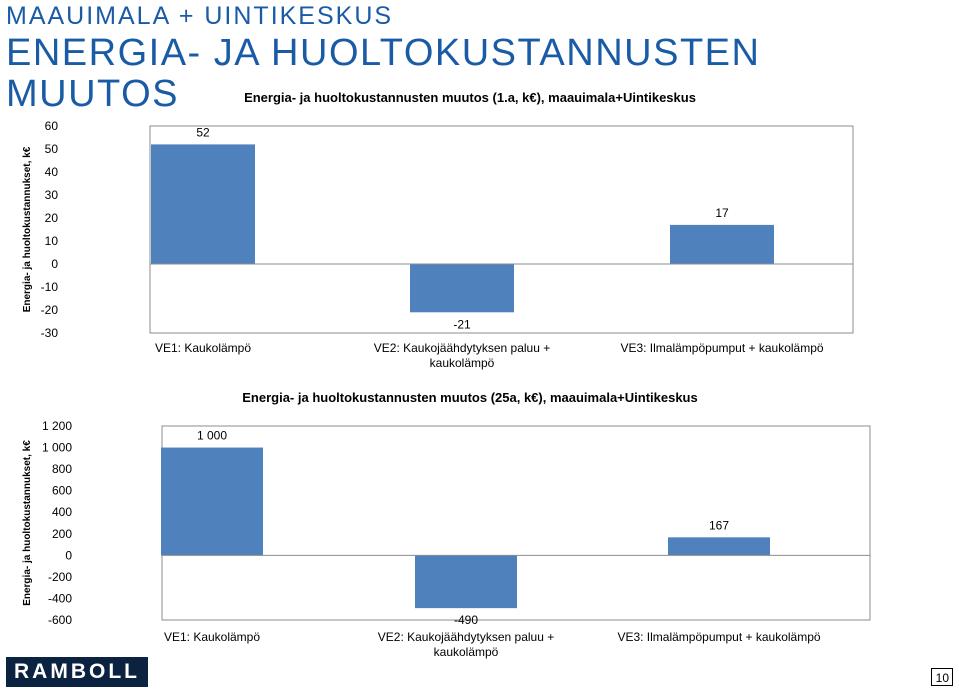 The image size is (959, 689). Describe the element at coordinates (52, 172) in the screenshot. I see `y-tick-label: 40` at that location.